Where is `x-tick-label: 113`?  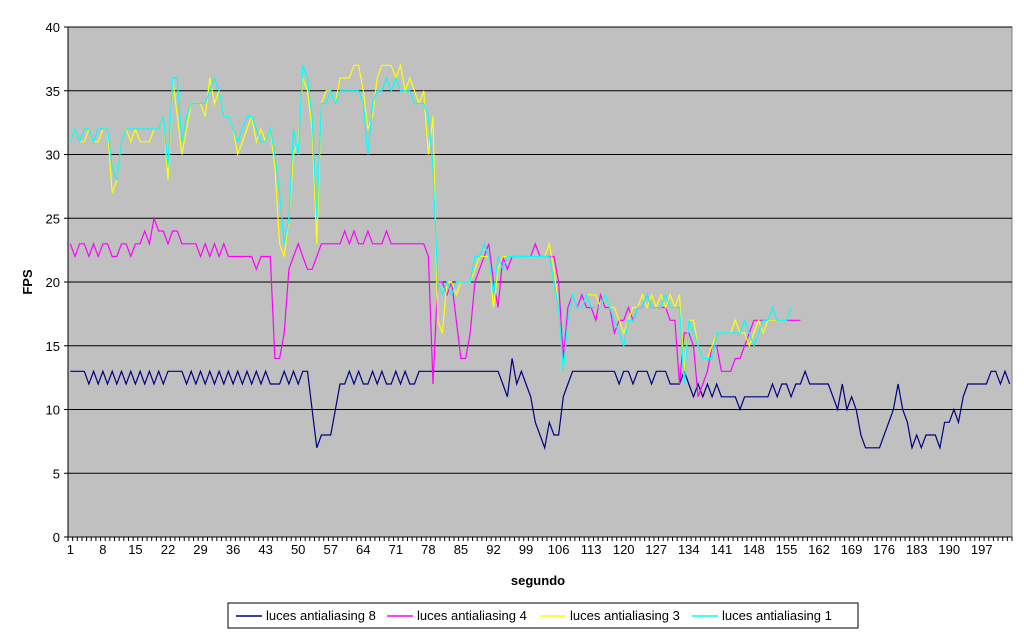 x-tick-label: 113 is located at coordinates (591, 549).